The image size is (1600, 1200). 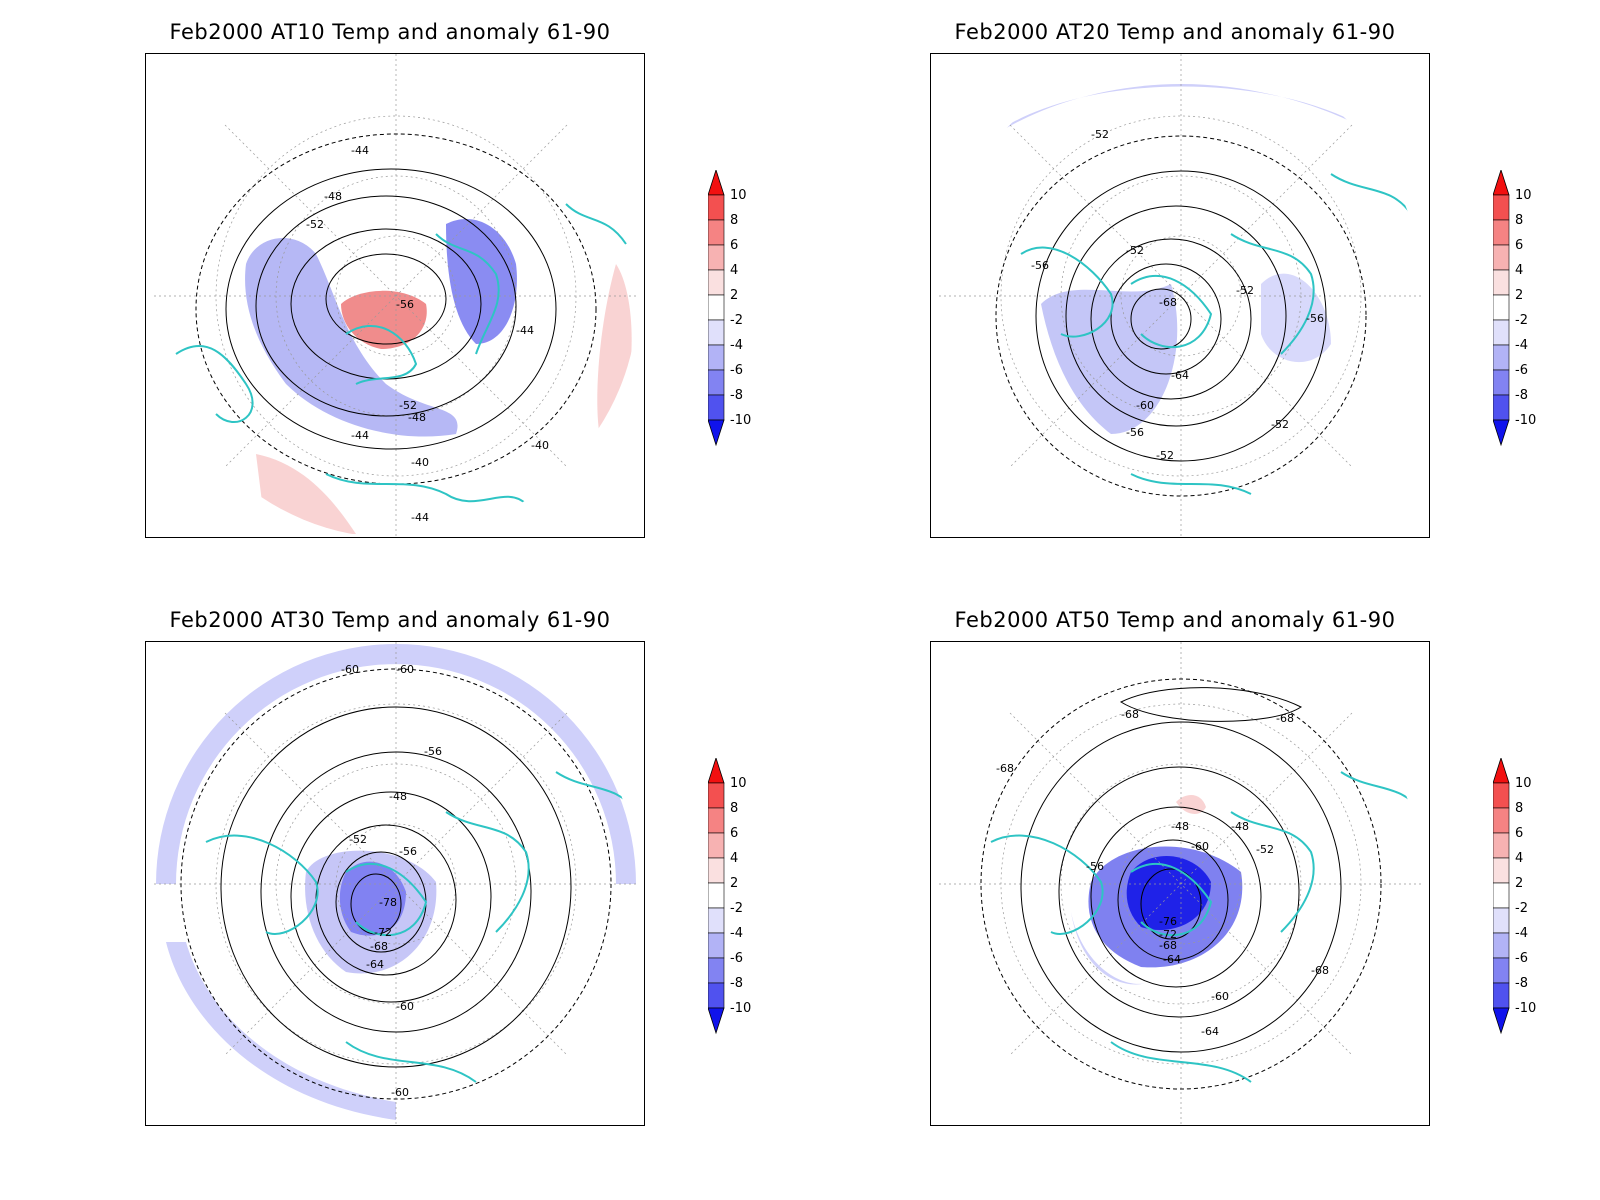 I want to click on svg-text: -72, so click(x=383, y=932).